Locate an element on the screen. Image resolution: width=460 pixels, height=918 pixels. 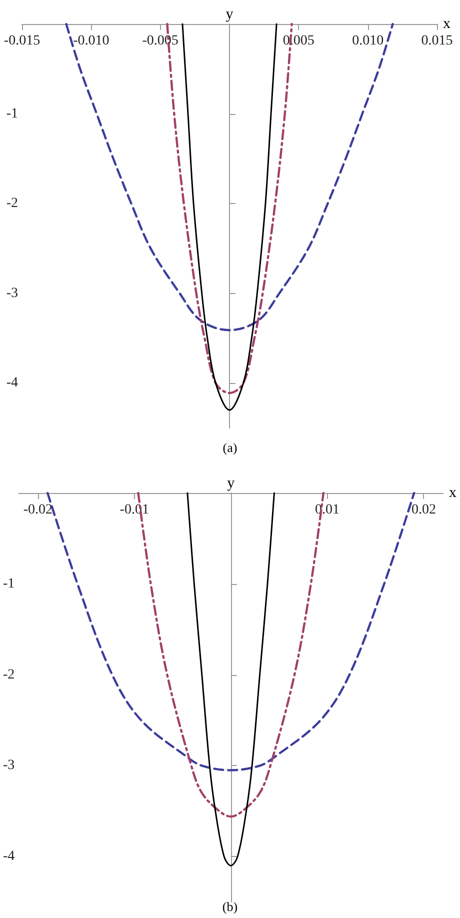
text: (a) is located at coordinates (230, 447).